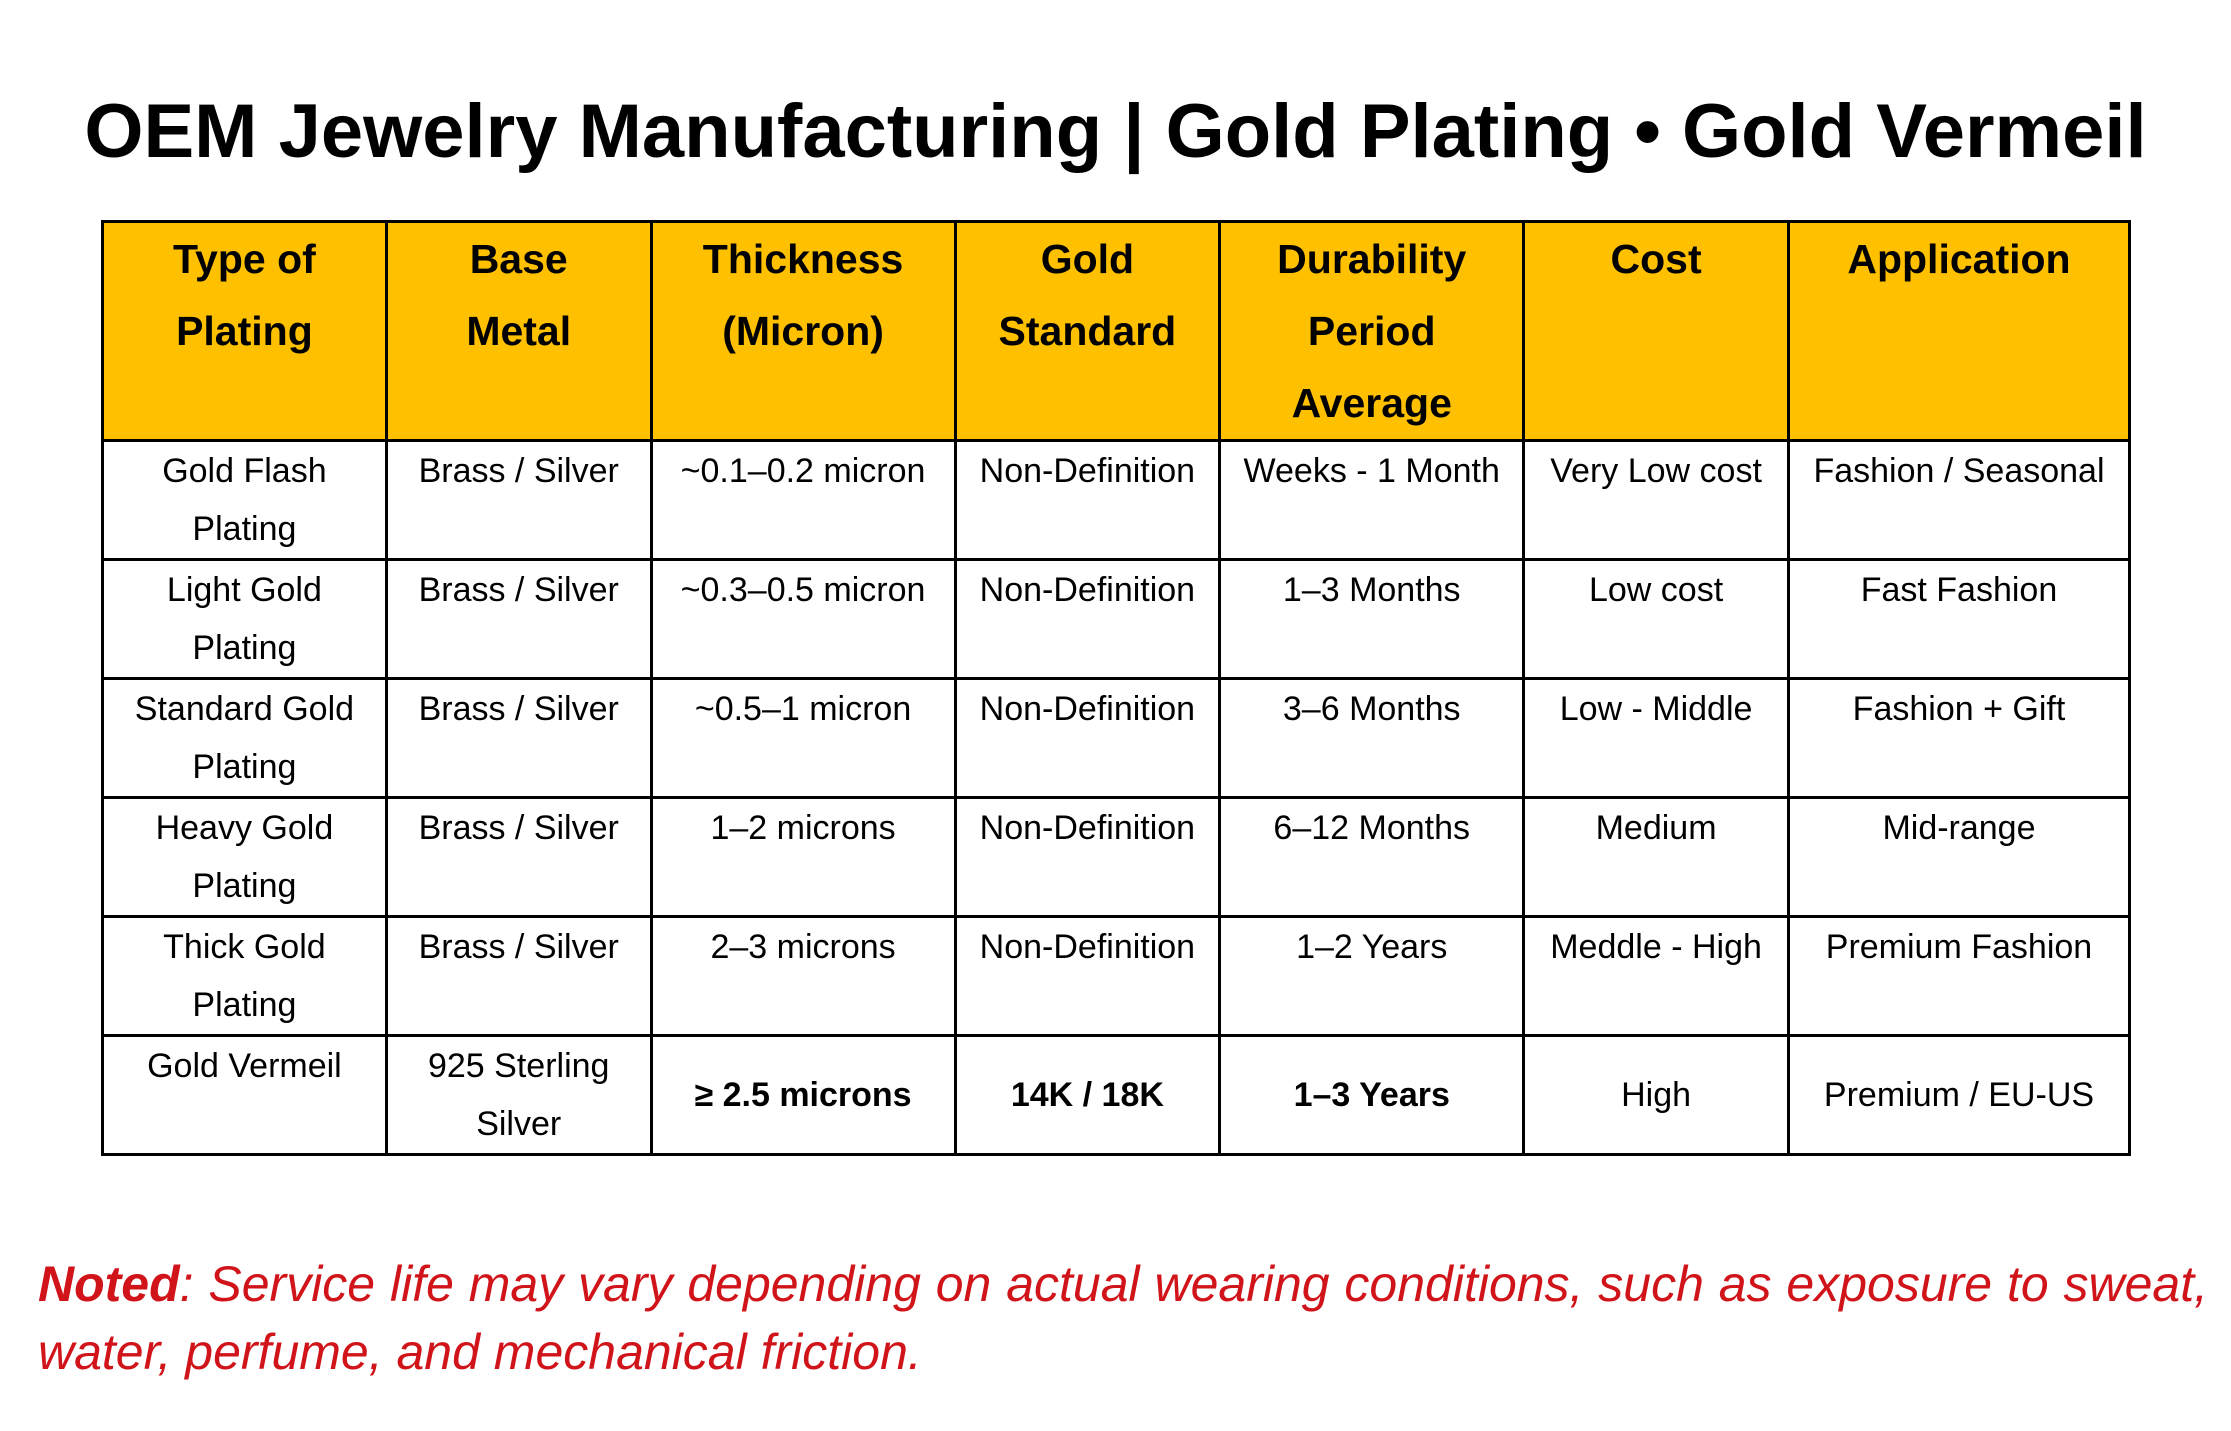 The height and width of the screenshot is (1431, 2231). Describe the element at coordinates (518, 1095) in the screenshot. I see `cell-base-metal: 925 Sterling Silver` at that location.